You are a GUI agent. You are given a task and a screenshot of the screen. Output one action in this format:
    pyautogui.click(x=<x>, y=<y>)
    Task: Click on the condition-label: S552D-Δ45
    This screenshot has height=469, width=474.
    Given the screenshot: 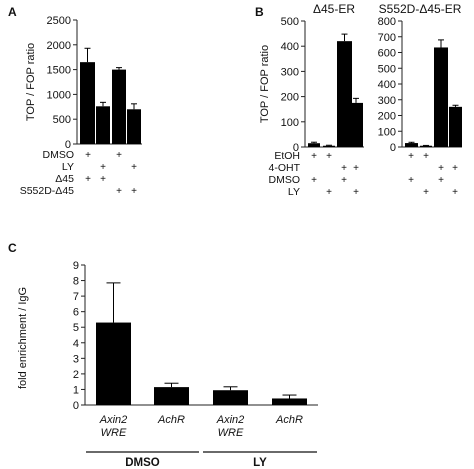 What is the action you would take?
    pyautogui.click(x=47, y=191)
    